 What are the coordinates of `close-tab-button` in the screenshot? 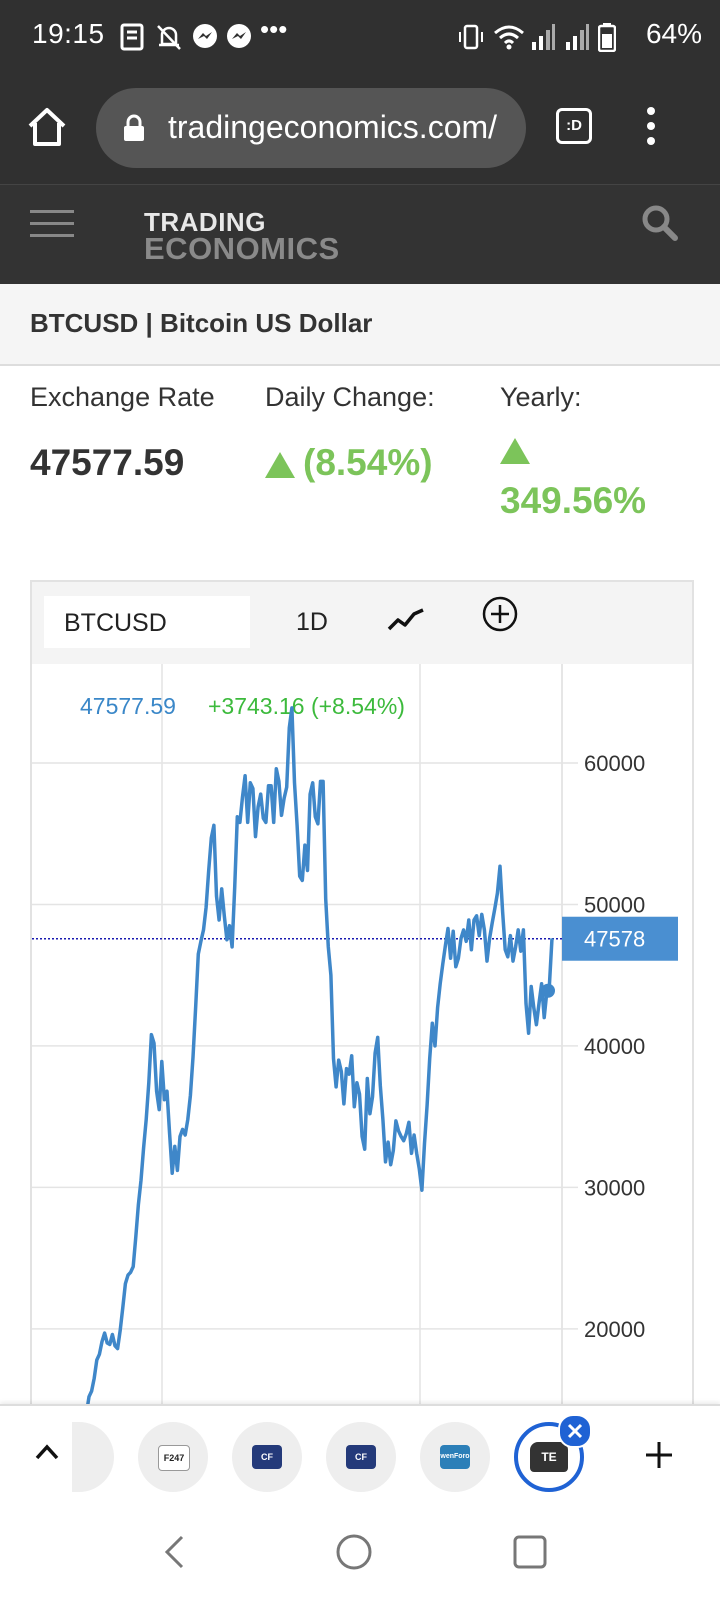 It's located at (575, 1431).